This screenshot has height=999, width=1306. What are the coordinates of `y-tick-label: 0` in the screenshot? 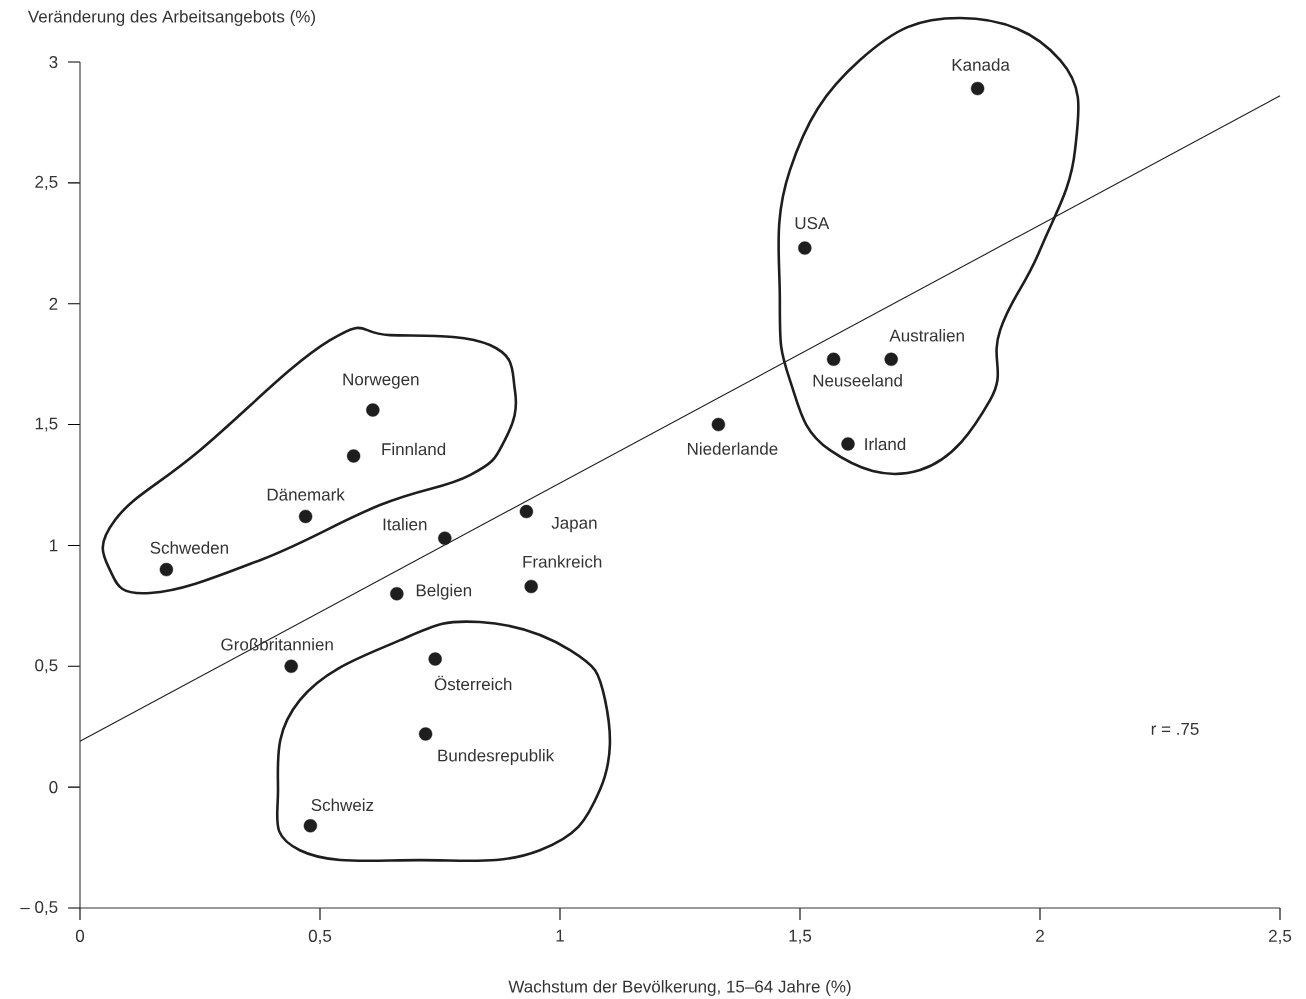 It's located at (53, 787).